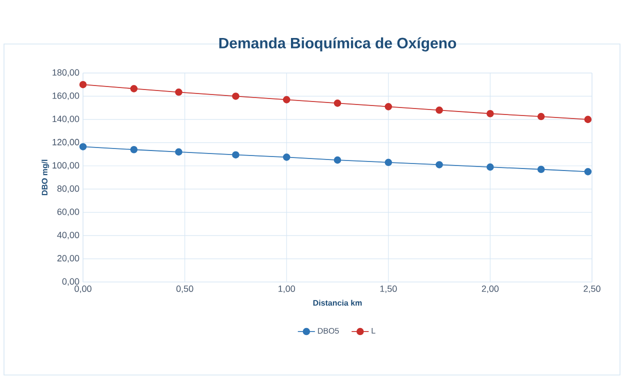 Image resolution: width=624 pixels, height=377 pixels. I want to click on legend-label: DBO5, so click(328, 331).